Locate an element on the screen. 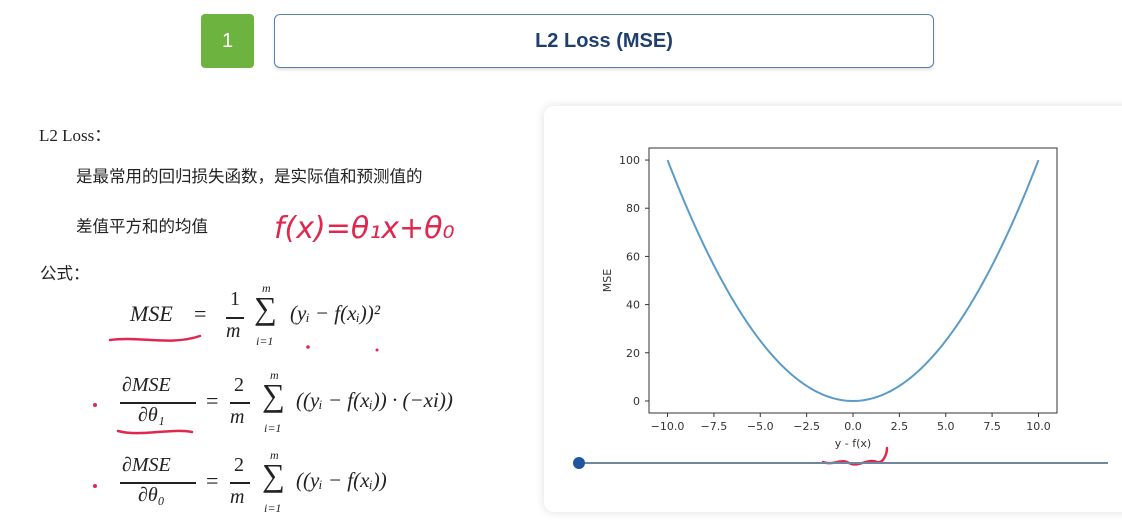  slider-thumb is located at coordinates (579, 463).